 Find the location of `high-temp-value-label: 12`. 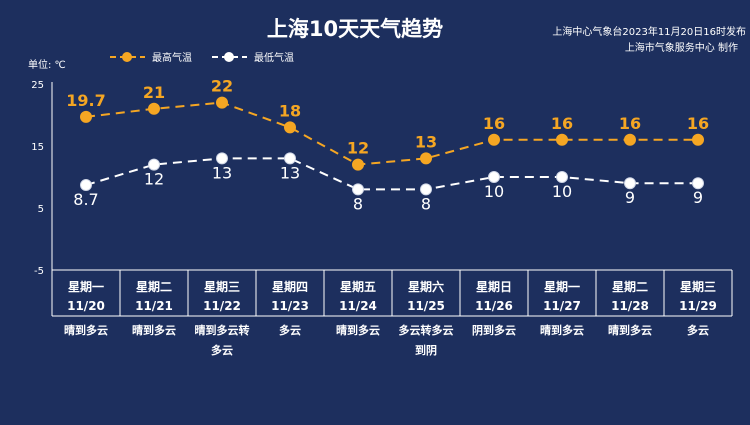

high-temp-value-label: 12 is located at coordinates (358, 148).